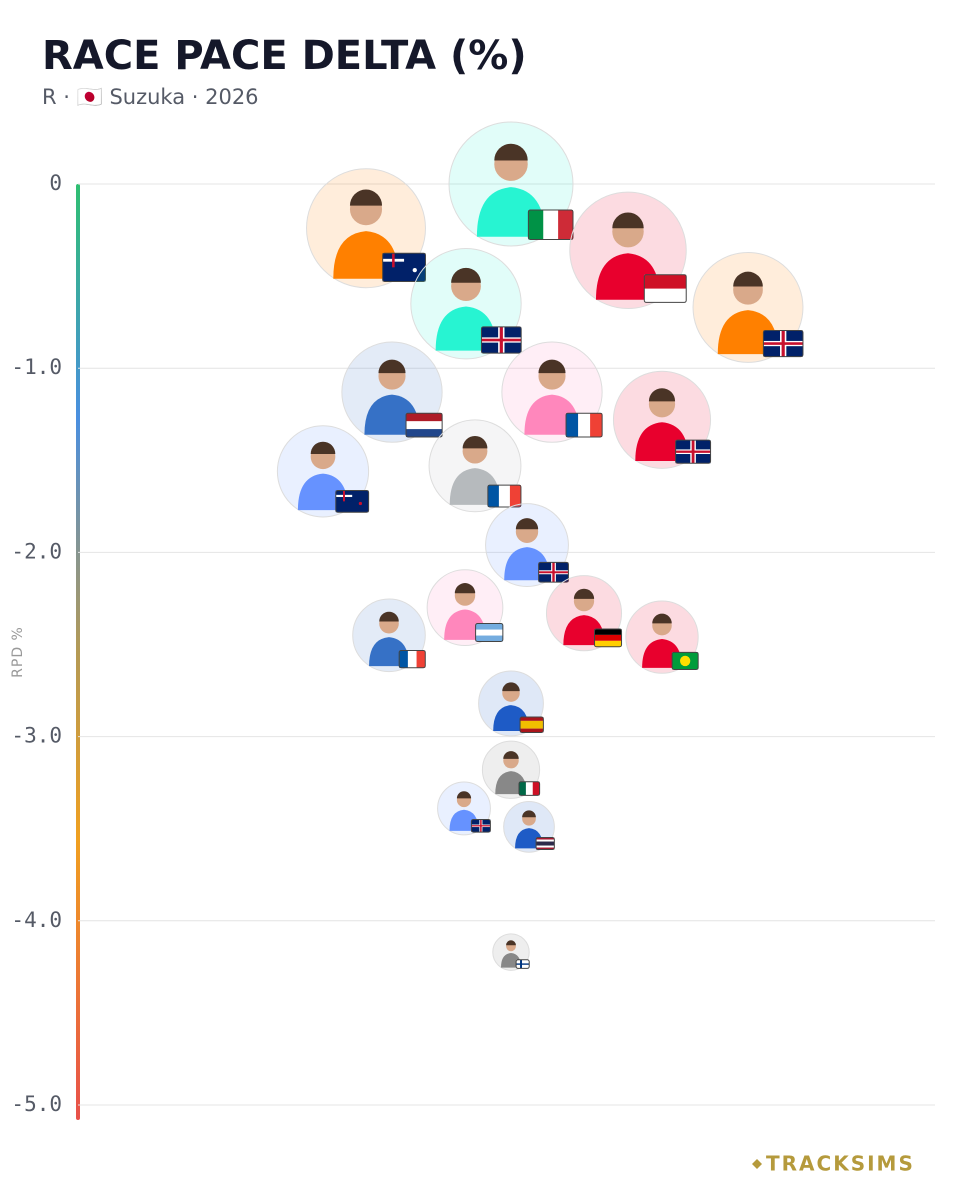  I want to click on brand: TRACKSIMS, so click(833, 1164).